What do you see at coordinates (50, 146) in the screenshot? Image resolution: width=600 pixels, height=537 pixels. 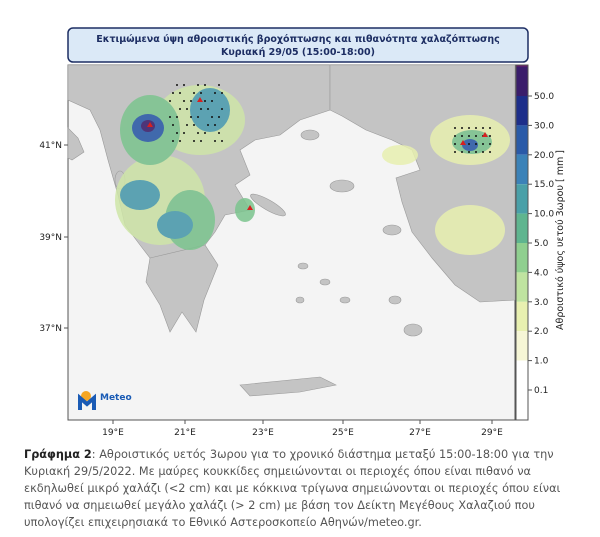 I see `lat-label: 41°N` at bounding box center [50, 146].